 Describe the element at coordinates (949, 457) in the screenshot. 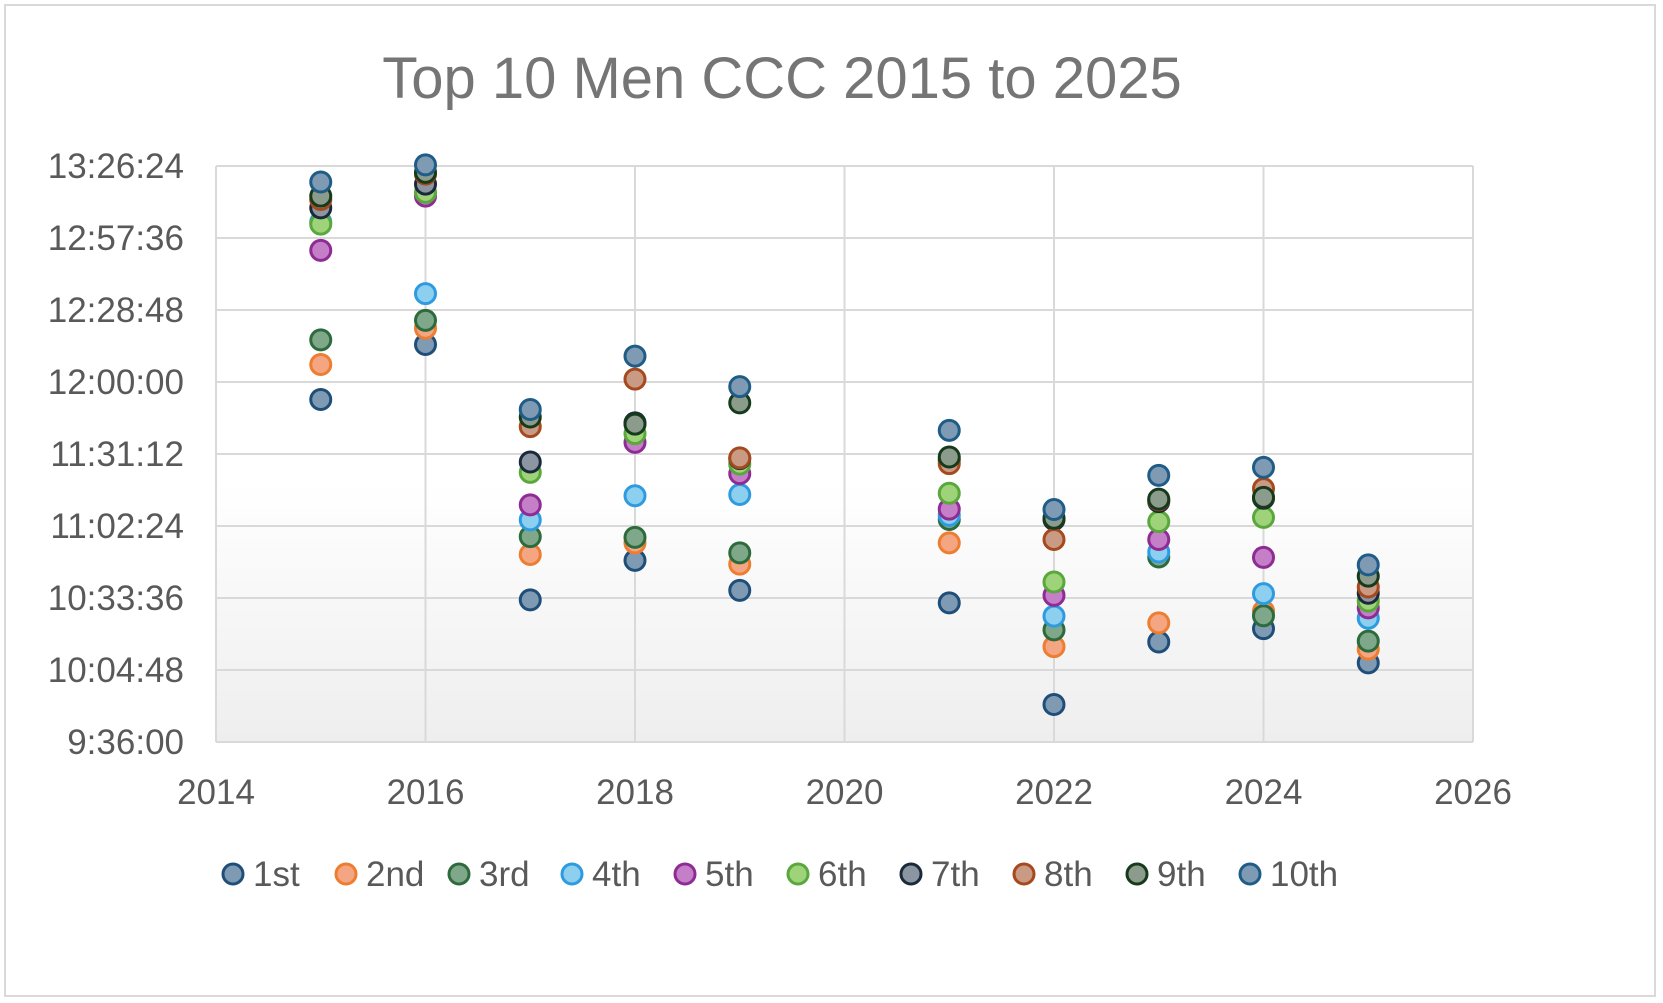

I see `data-point-9th-2021` at that location.